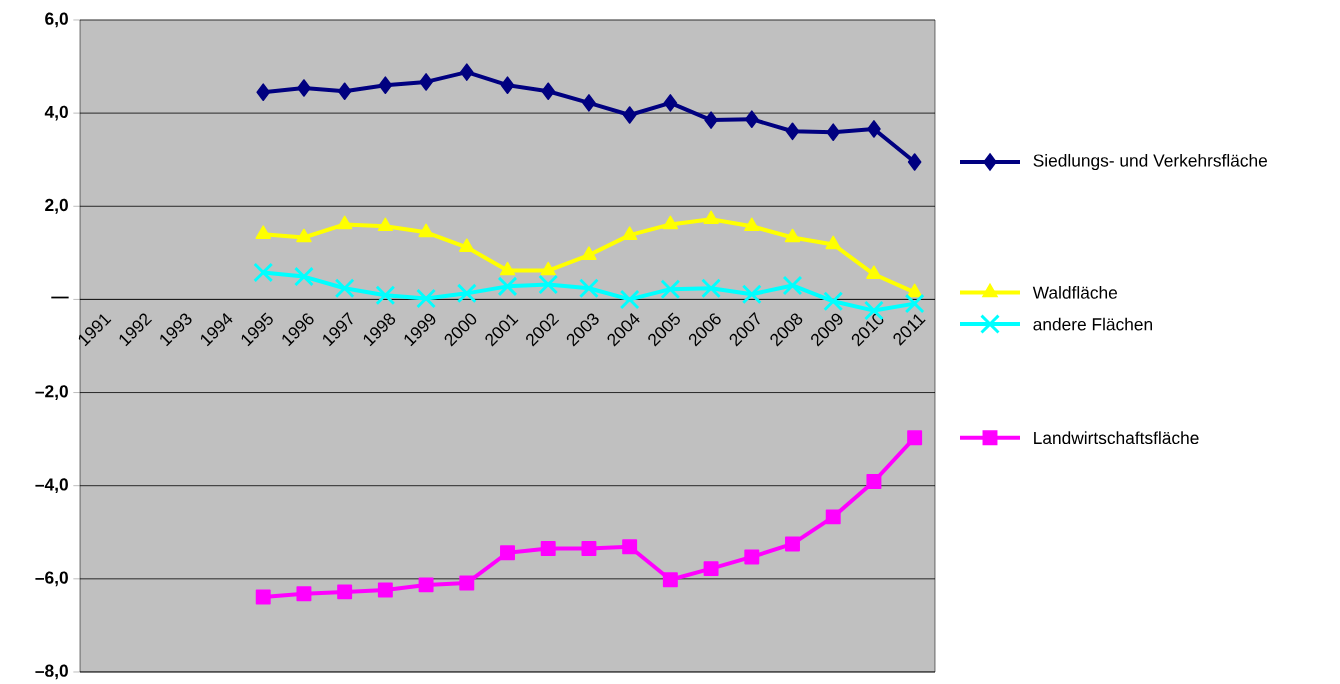 The width and height of the screenshot is (1340, 684). I want to click on y-tick-label: 4,0, so click(56, 113).